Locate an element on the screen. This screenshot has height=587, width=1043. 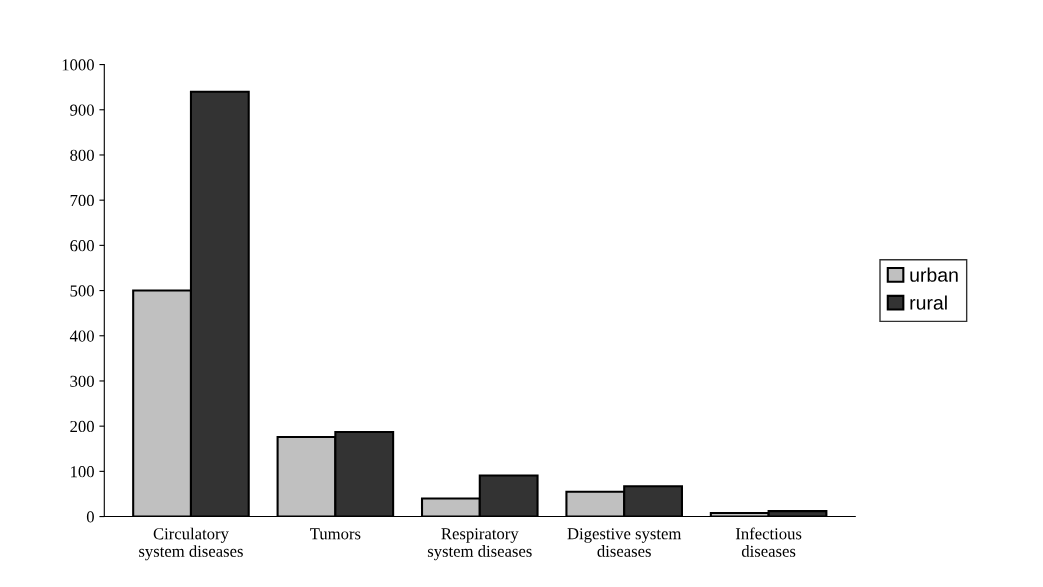
legend-label: urban is located at coordinates (934, 274).